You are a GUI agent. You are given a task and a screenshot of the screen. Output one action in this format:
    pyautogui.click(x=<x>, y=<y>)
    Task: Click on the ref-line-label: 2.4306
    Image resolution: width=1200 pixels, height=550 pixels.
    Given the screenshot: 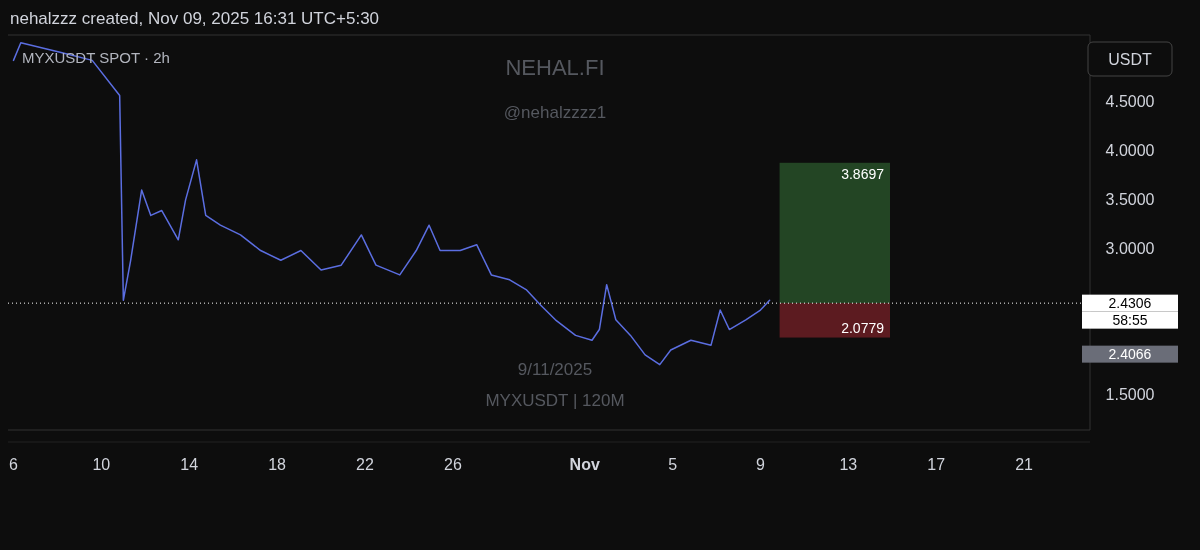 What is the action you would take?
    pyautogui.click(x=1130, y=303)
    